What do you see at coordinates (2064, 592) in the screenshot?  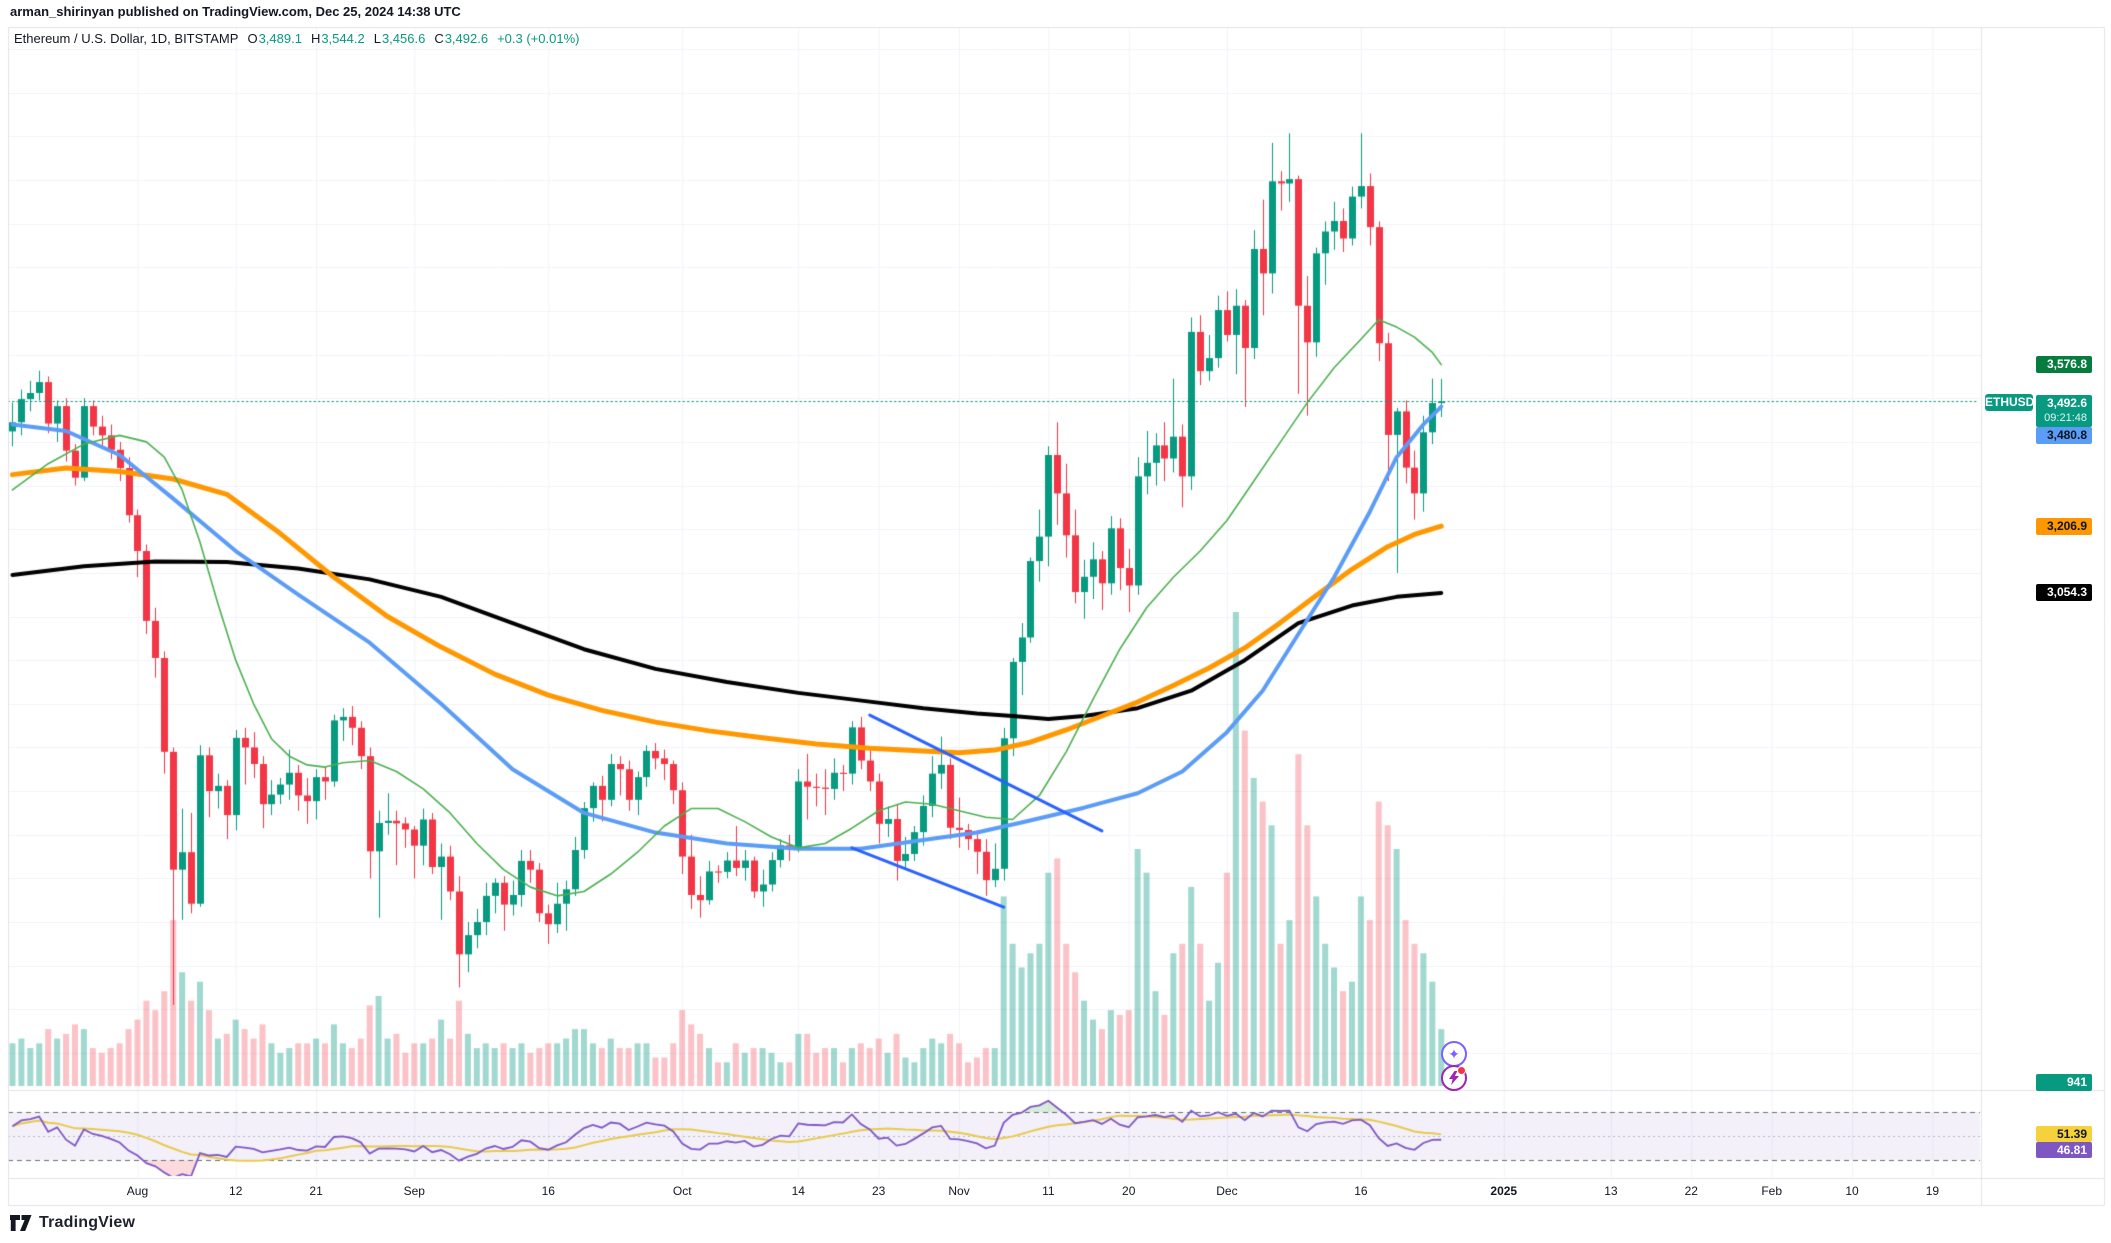 I see `ma200-price-badge: 3,054.3` at bounding box center [2064, 592].